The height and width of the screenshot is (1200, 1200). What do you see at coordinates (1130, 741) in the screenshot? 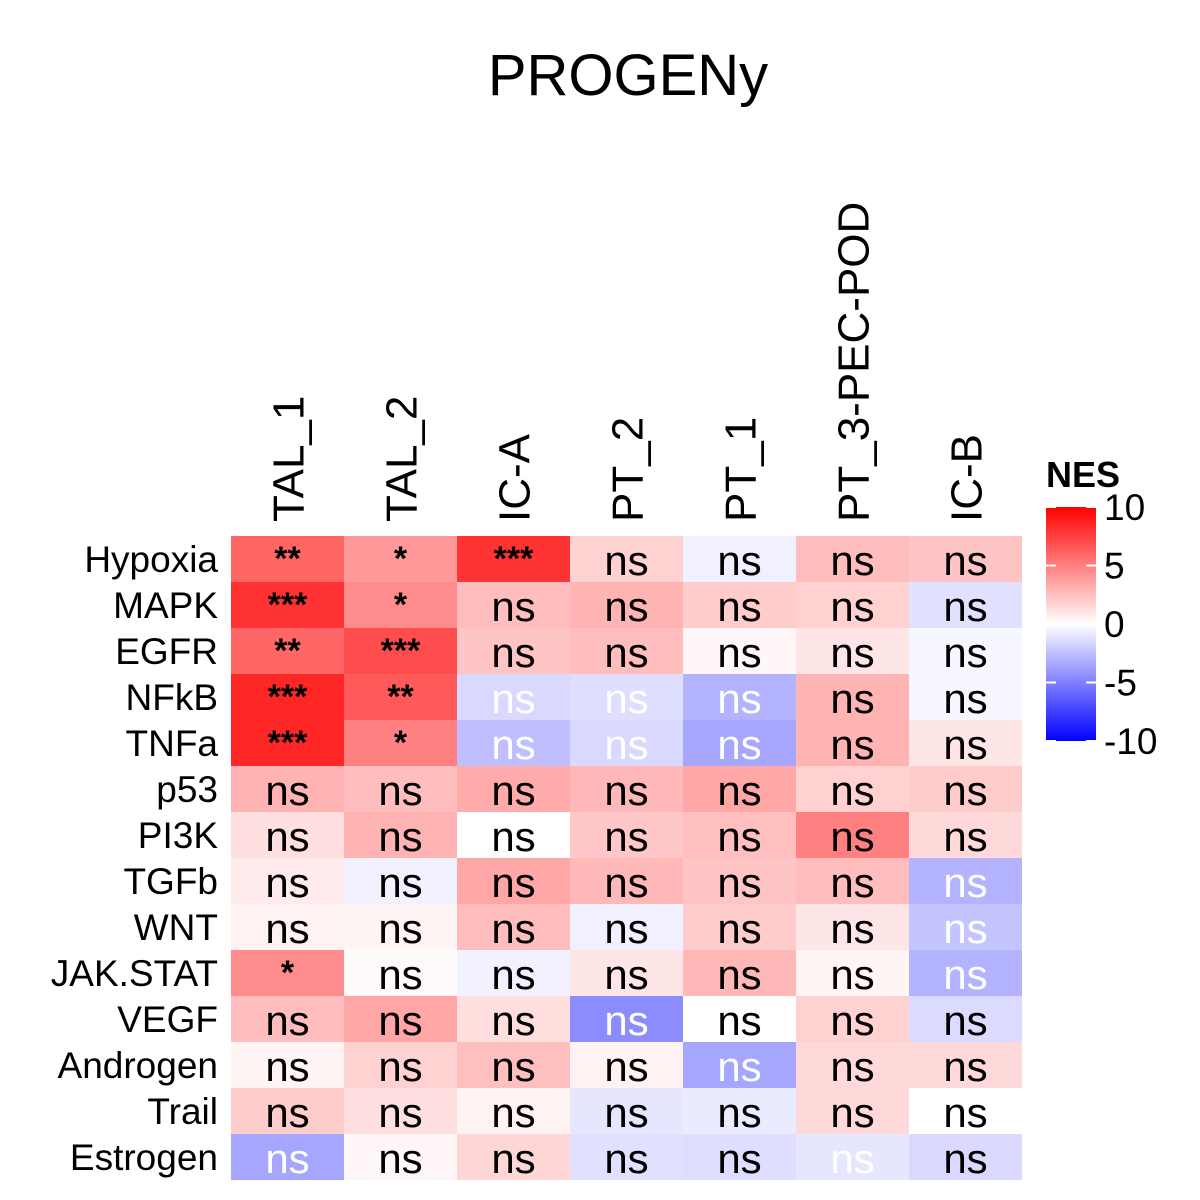
I see `legend-tick-label: -10` at bounding box center [1130, 741].